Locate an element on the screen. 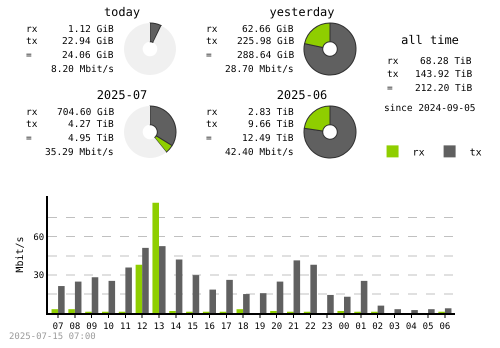 The height and width of the screenshot is (348, 500). x-tick-label: 18 is located at coordinates (243, 327).